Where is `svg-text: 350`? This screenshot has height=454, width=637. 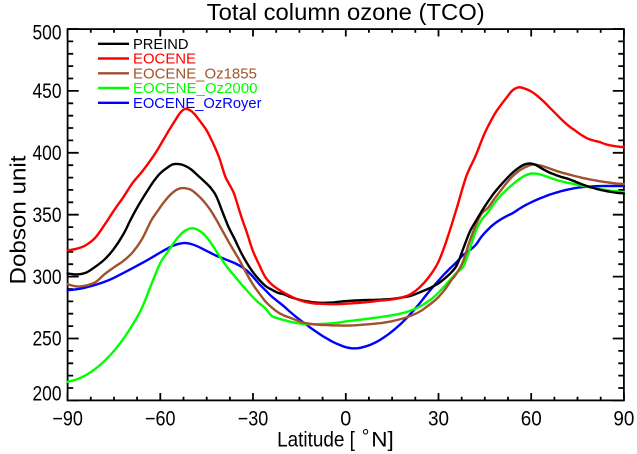
svg-text: 350 is located at coordinates (47, 215).